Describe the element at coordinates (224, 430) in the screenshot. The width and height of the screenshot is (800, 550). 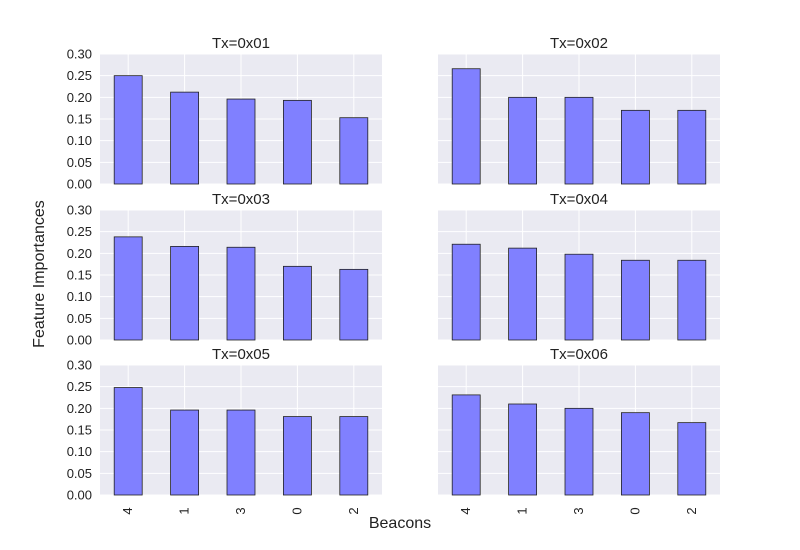
I see `subplot-5: 0.00 0.05 0.10 0.15 0.20 0.25 0.30 4 1 3 0 2 Tx=0x05` at that location.